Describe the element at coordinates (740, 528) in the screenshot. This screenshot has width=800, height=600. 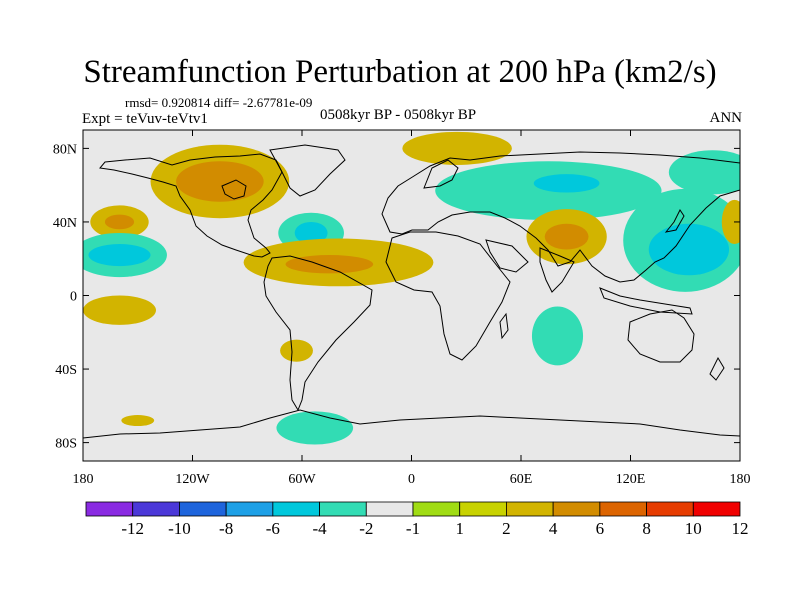
I see `colorbar-label: 12` at that location.